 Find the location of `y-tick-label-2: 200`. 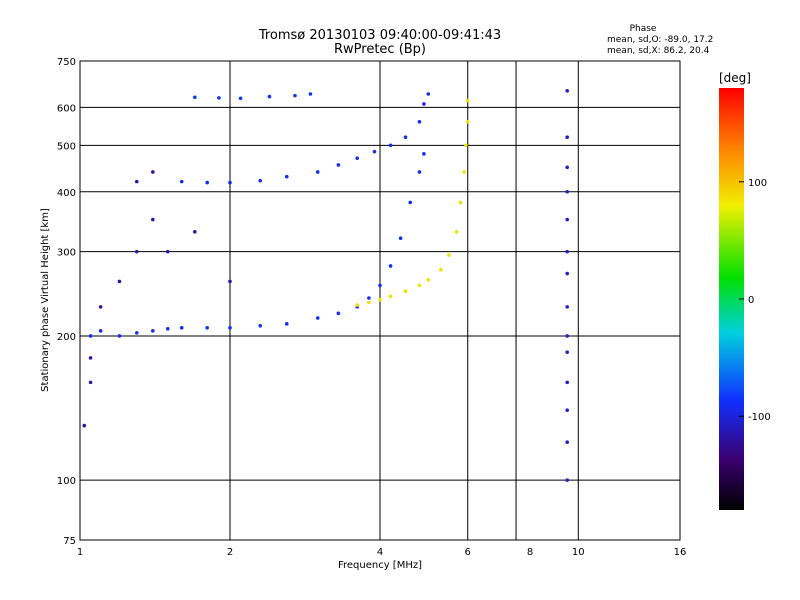

y-tick-label-2: 200 is located at coordinates (66, 337).